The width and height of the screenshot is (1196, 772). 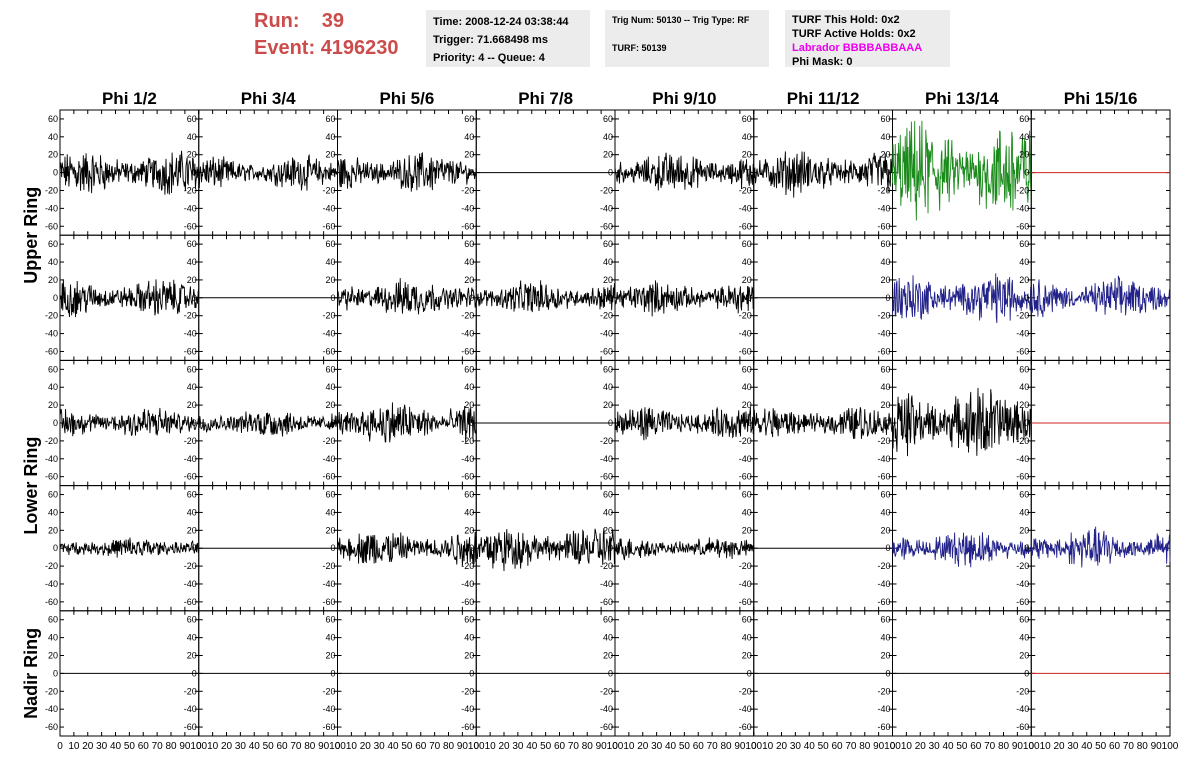 What do you see at coordinates (1073, 746) in the screenshot?
I see `x-tick-label: 30` at bounding box center [1073, 746].